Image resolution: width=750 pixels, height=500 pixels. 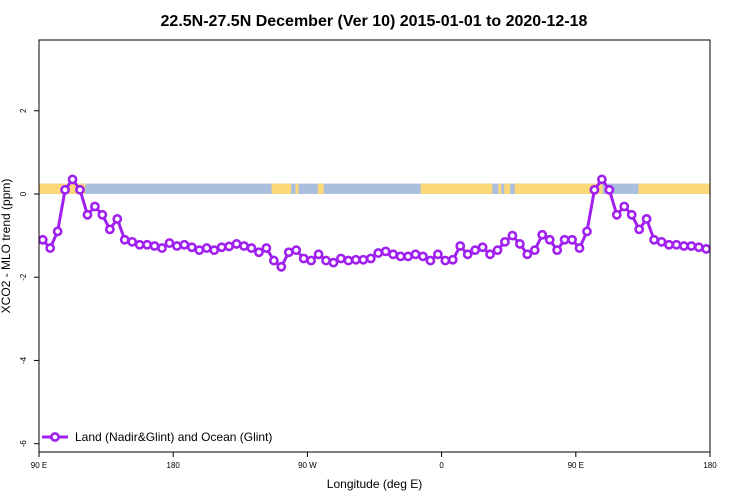 What do you see at coordinates (374, 188) in the screenshot?
I see `ocean-band` at bounding box center [374, 188].